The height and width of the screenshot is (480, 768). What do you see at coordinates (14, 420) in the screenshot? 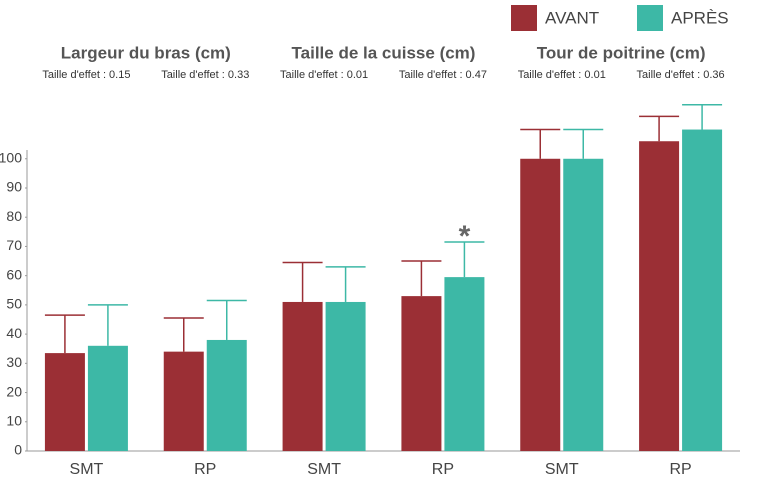
I see `y-tick-label: 10` at bounding box center [14, 420].